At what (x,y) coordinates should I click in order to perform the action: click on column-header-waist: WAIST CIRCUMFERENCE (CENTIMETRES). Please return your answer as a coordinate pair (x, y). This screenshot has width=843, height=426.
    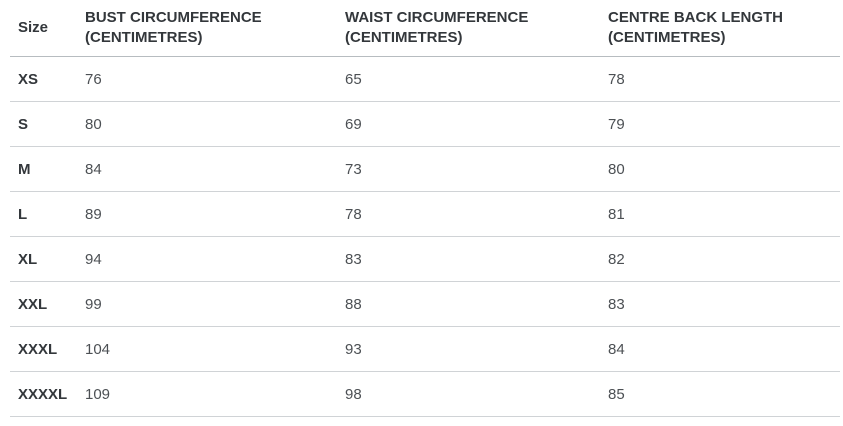
    Looking at the image, I should click on (476, 28).